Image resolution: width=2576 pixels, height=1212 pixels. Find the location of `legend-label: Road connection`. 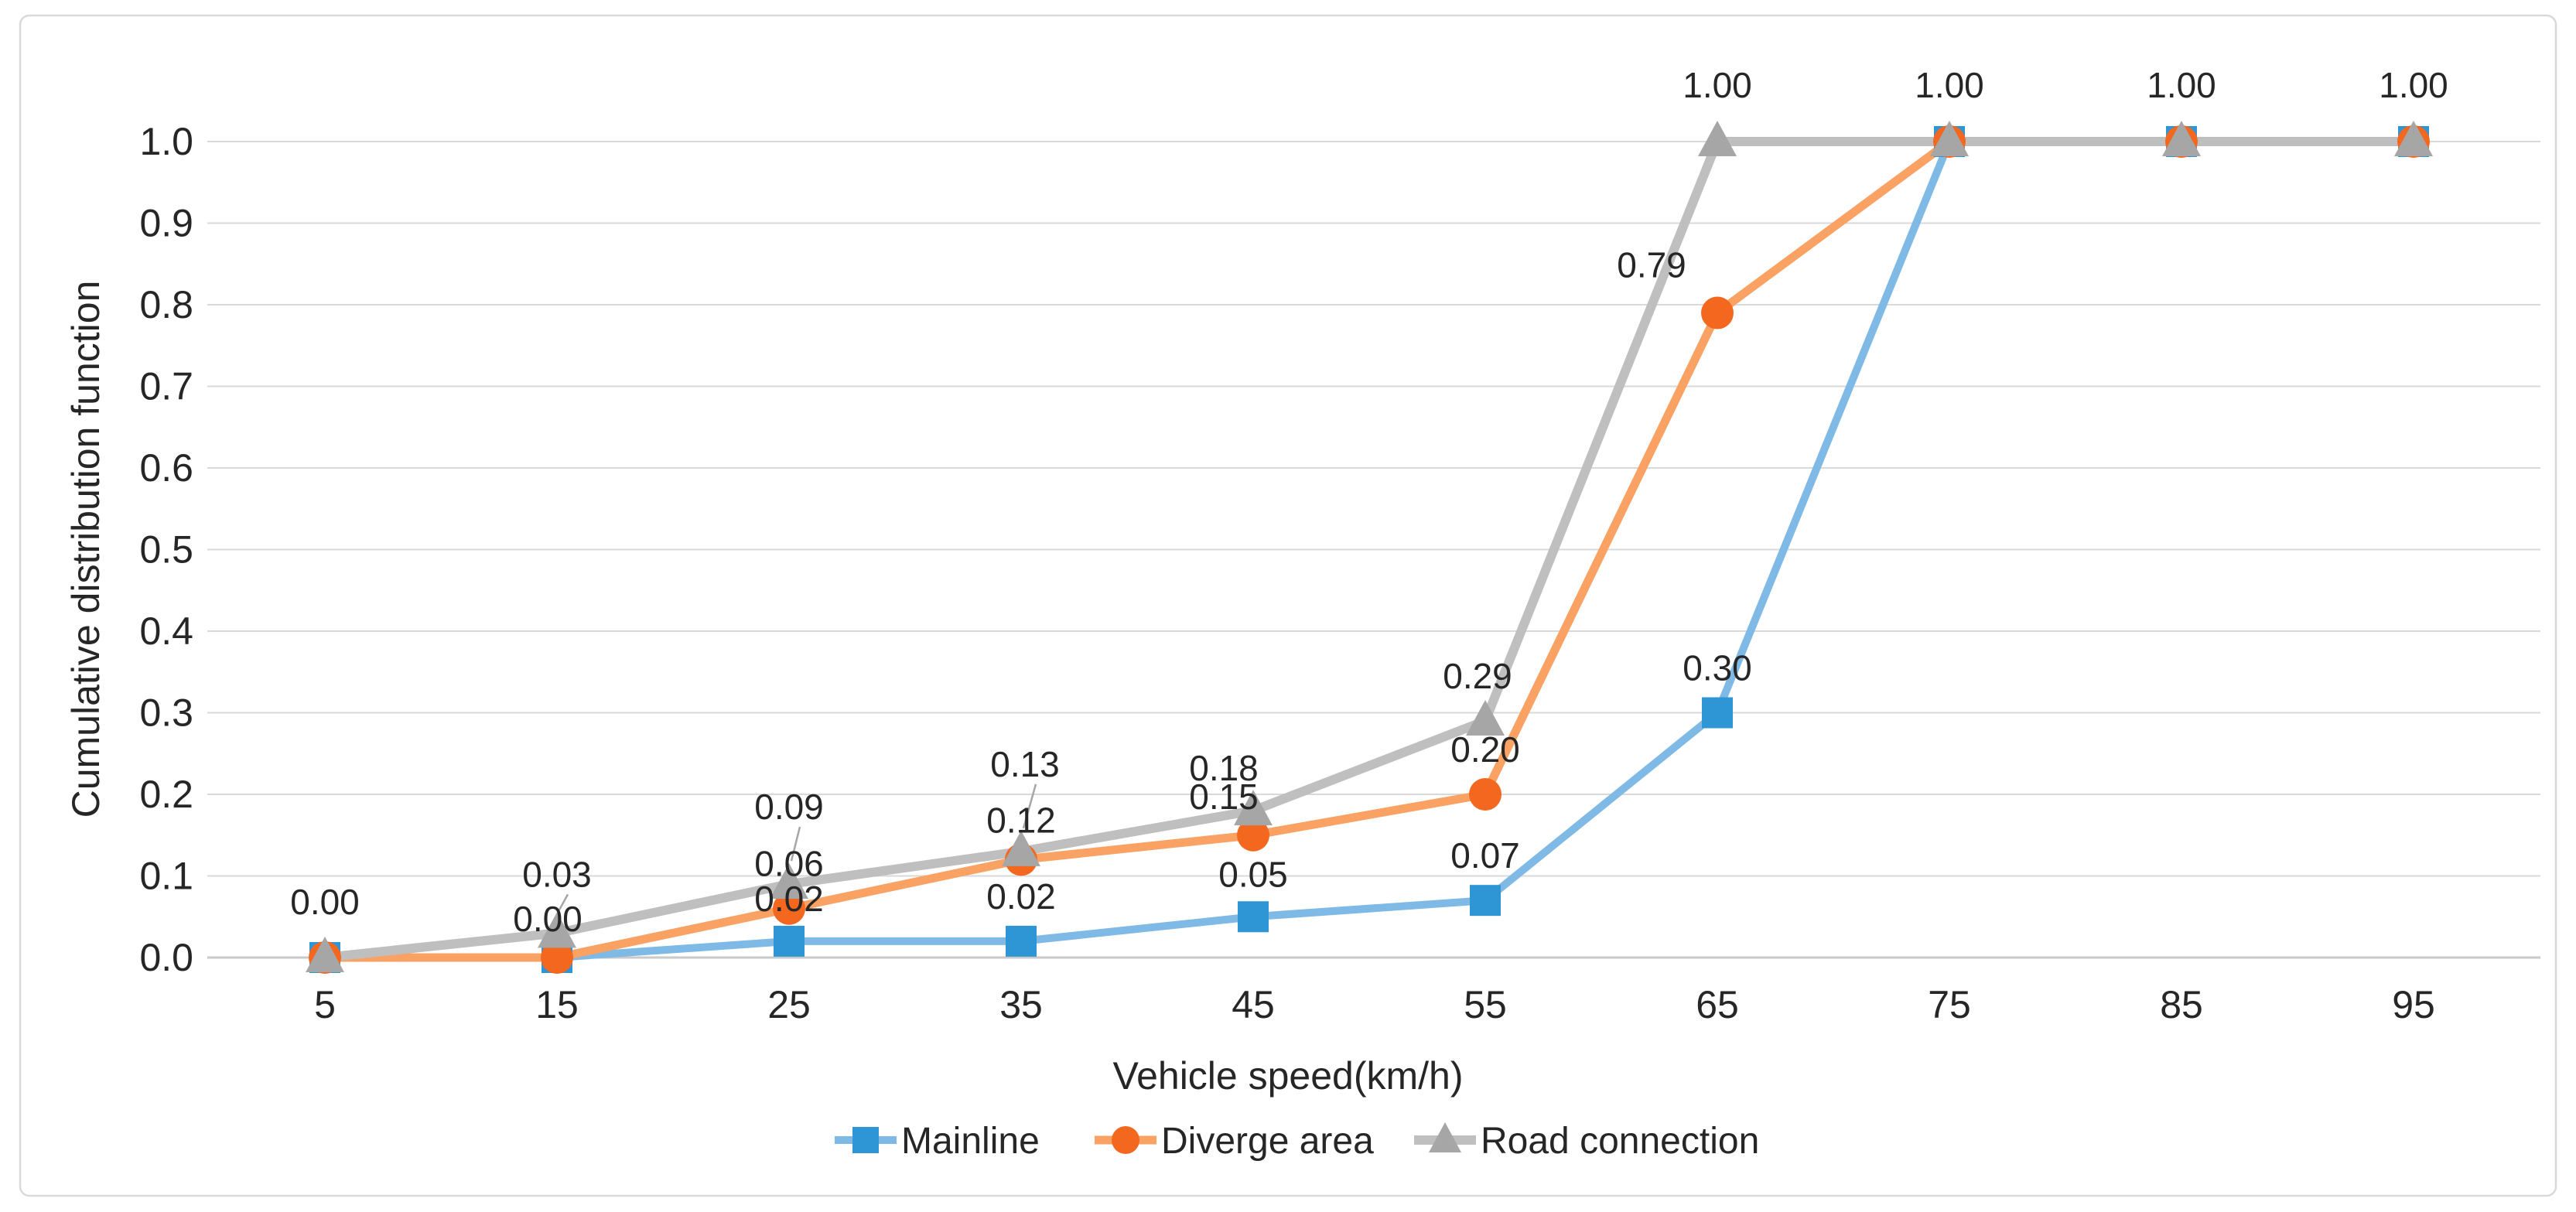

legend-label: Road connection is located at coordinates (1620, 1141).